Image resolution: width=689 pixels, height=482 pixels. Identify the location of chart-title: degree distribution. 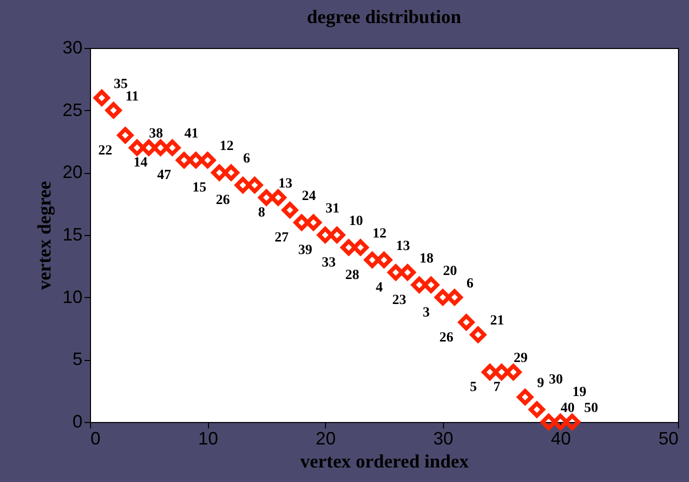
(384, 17).